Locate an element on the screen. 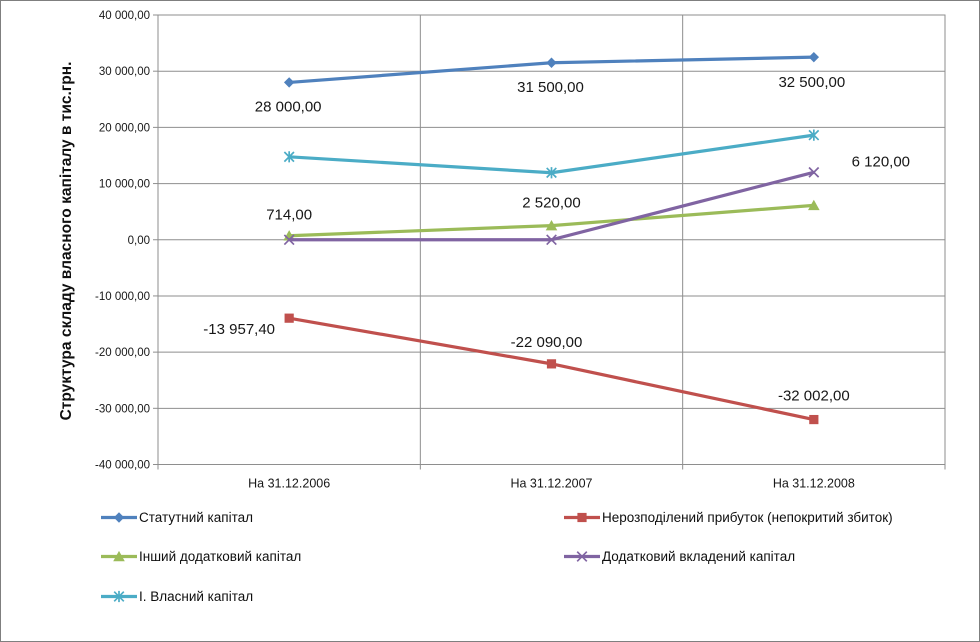 The height and width of the screenshot is (642, 980). legend-item: Інший додатковий капітал is located at coordinates (201, 557).